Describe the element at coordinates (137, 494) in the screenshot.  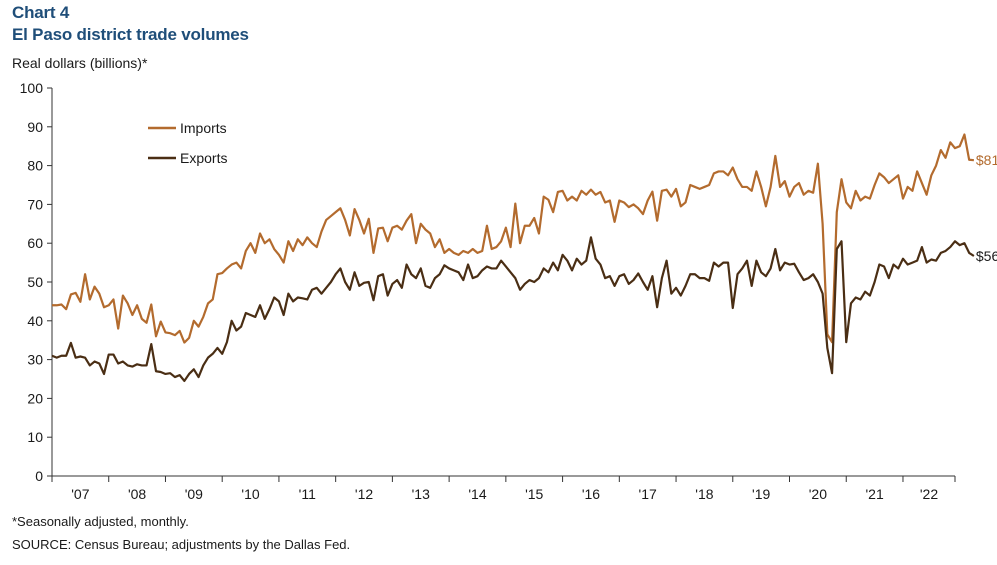
I see `x-tick-label: '08` at that location.